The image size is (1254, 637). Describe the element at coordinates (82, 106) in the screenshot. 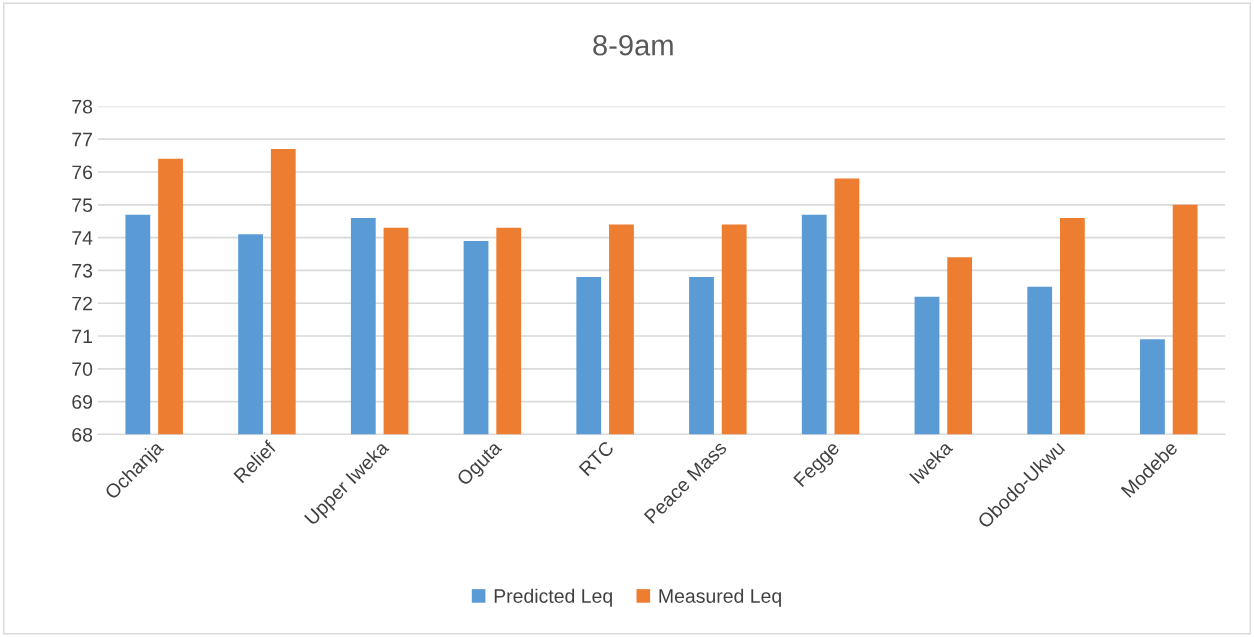

I see `y-tick-label: 78` at that location.